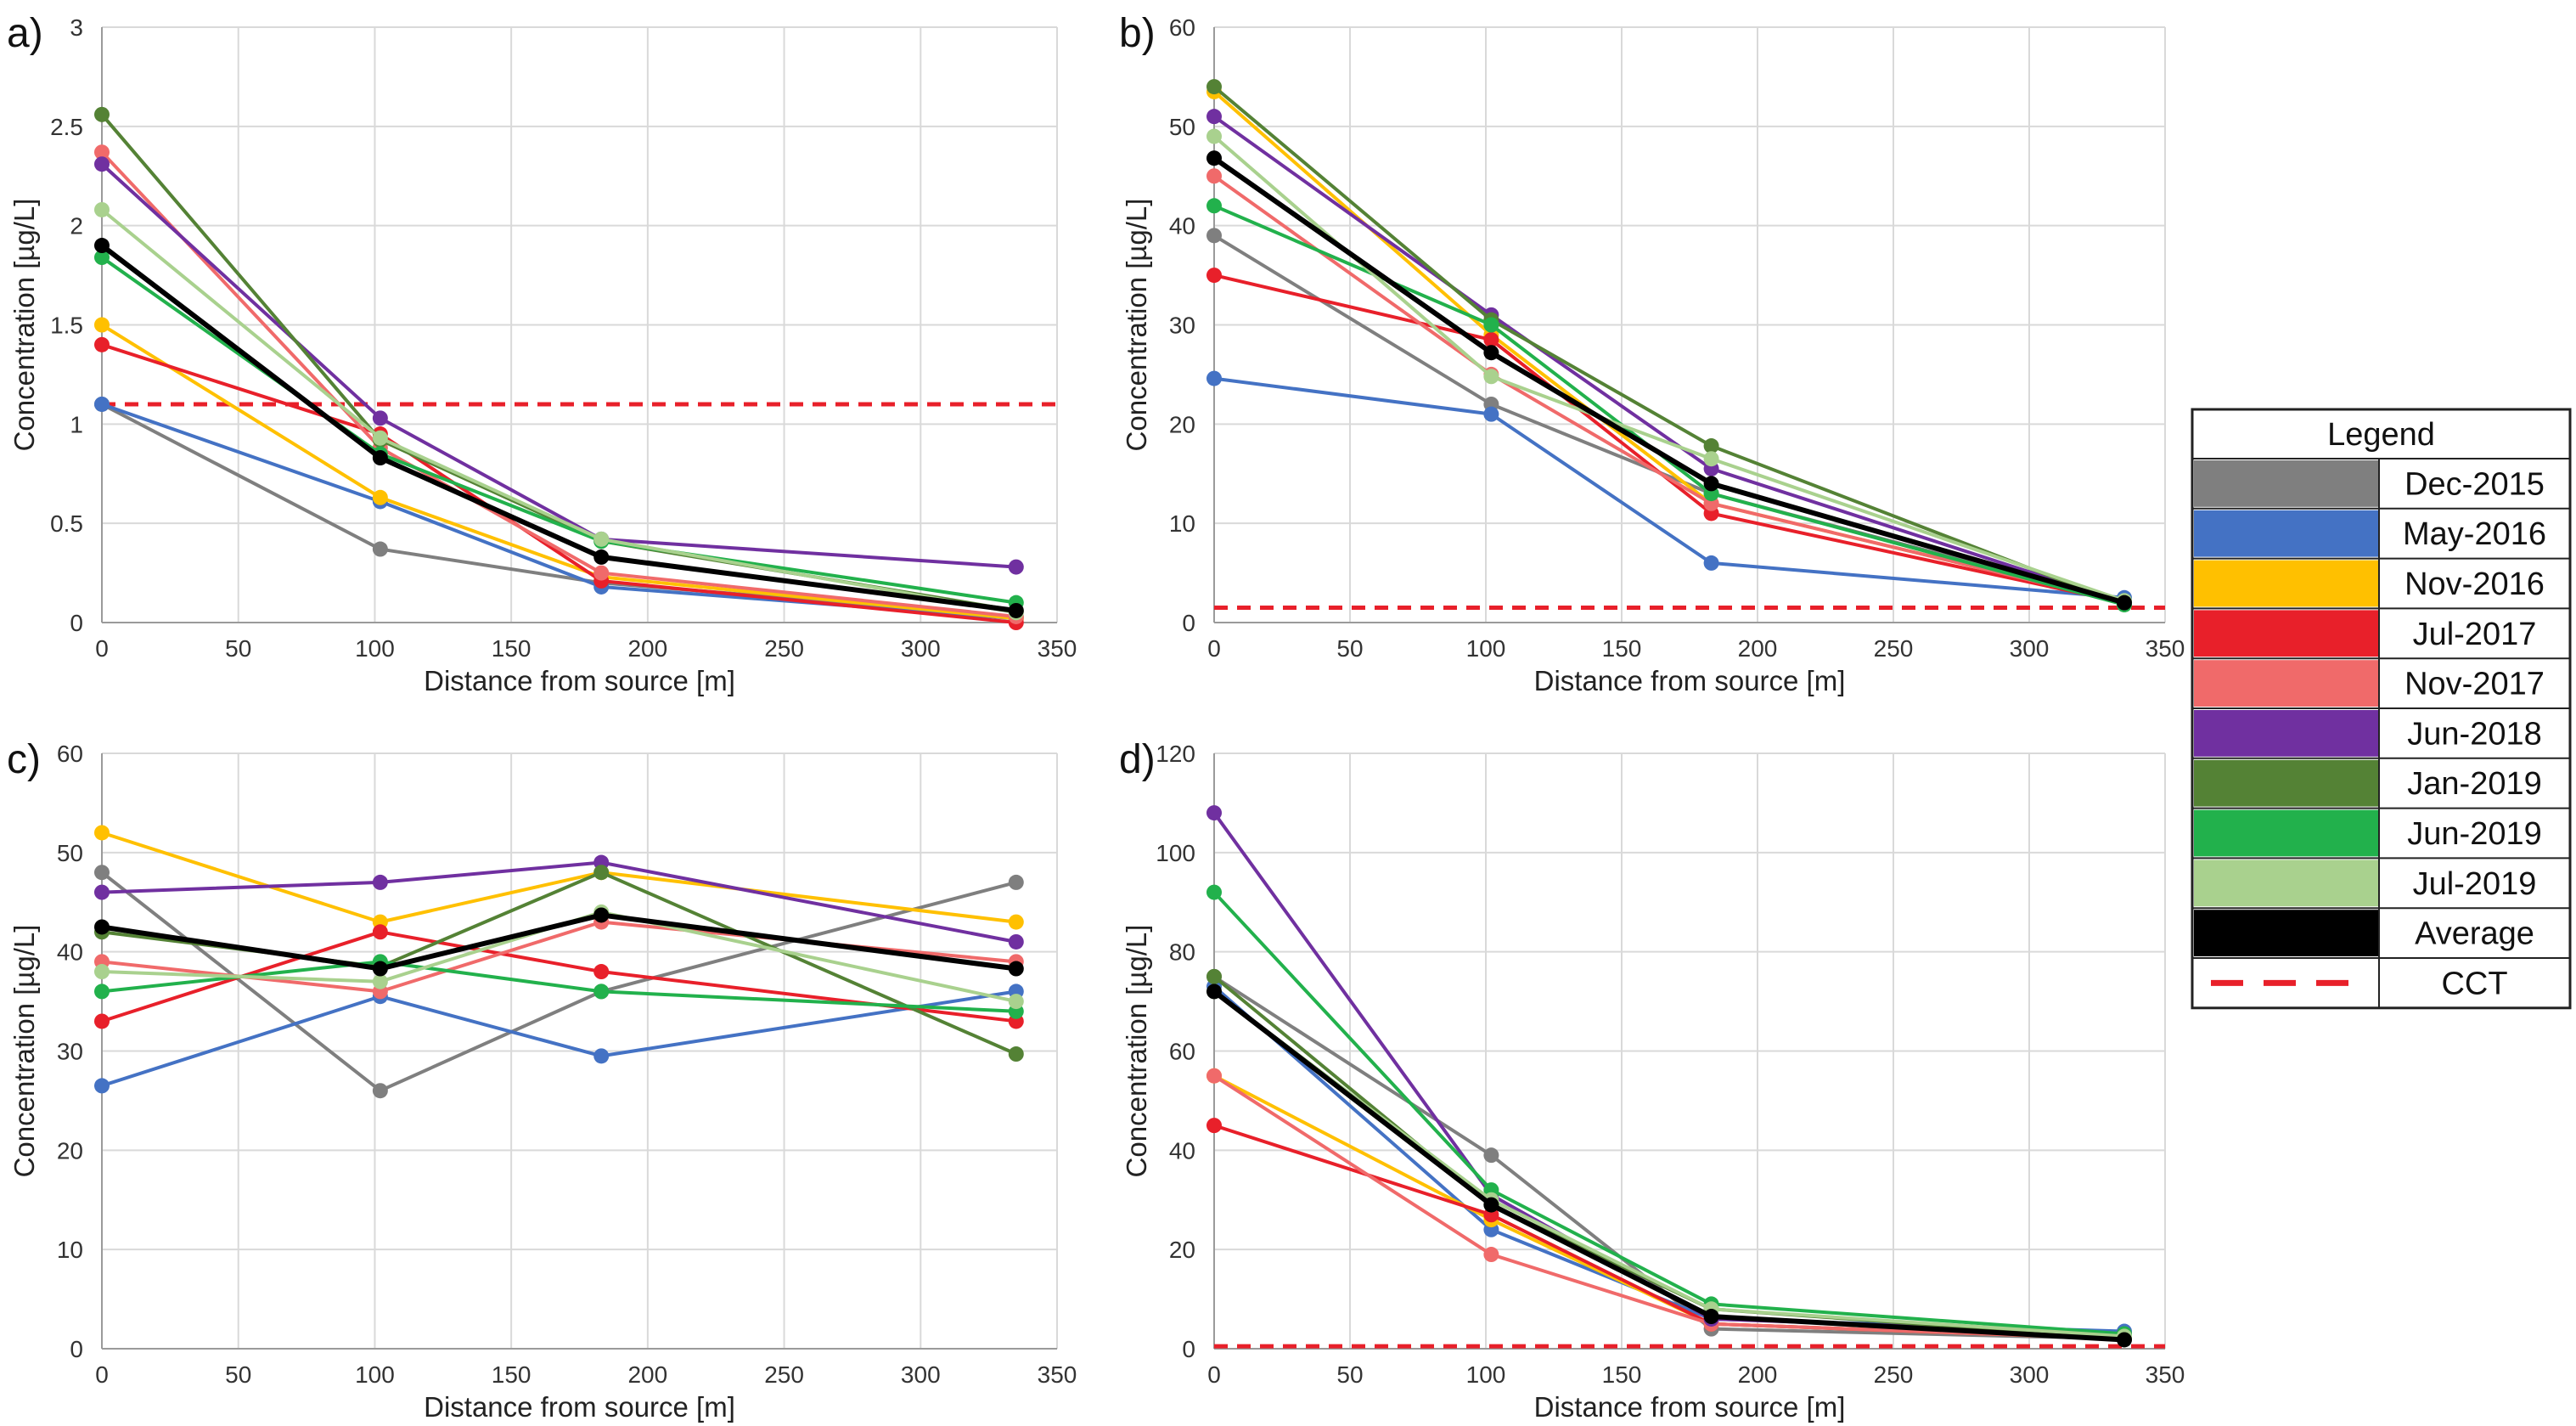  What do you see at coordinates (25, 33) in the screenshot?
I see `panel-label: a)` at bounding box center [25, 33].